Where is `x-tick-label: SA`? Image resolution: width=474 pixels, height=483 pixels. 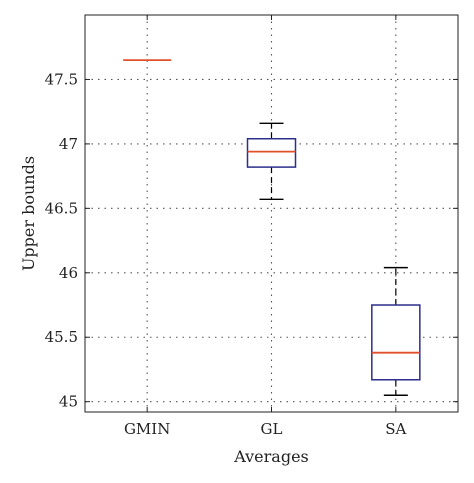 x-tick-label: SA is located at coordinates (395, 429).